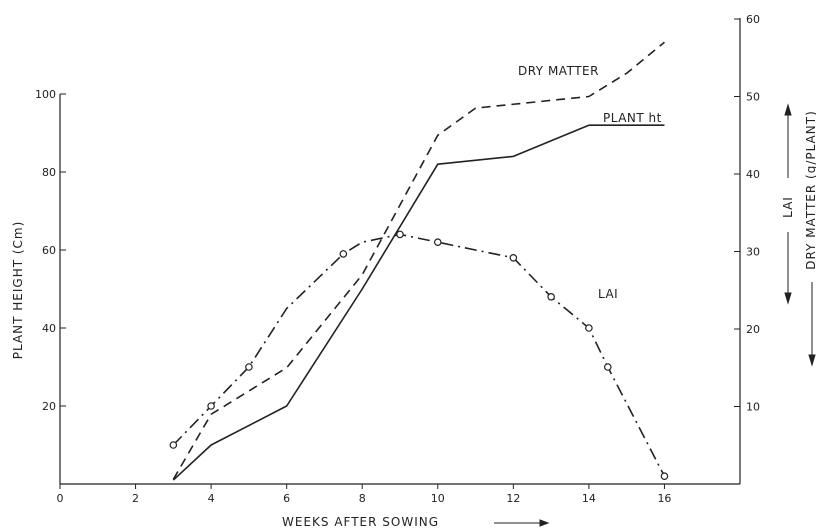 The height and width of the screenshot is (531, 816). I want to click on lai-axis-arrows, so click(788, 204).